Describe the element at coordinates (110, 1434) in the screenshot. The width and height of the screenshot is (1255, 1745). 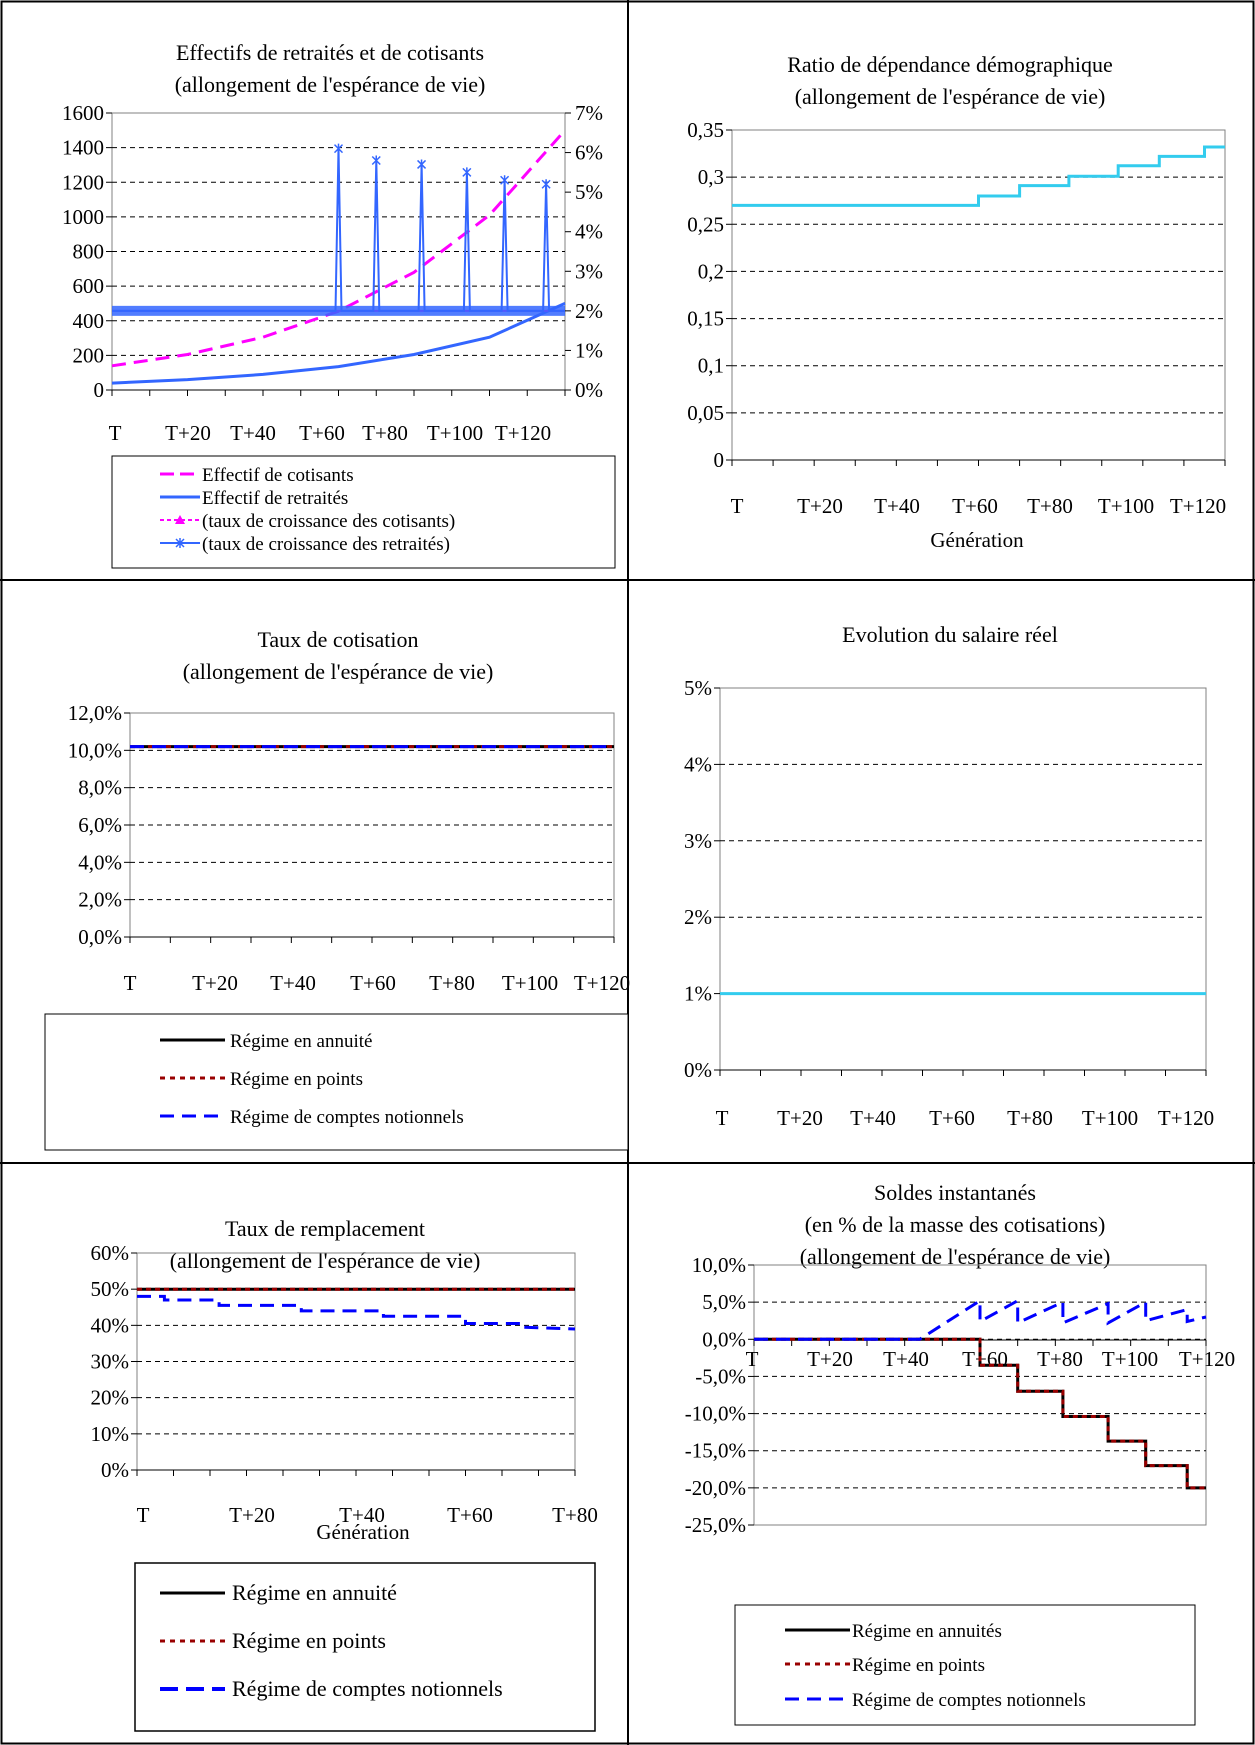
I see `y-tick-label: 10%` at that location.